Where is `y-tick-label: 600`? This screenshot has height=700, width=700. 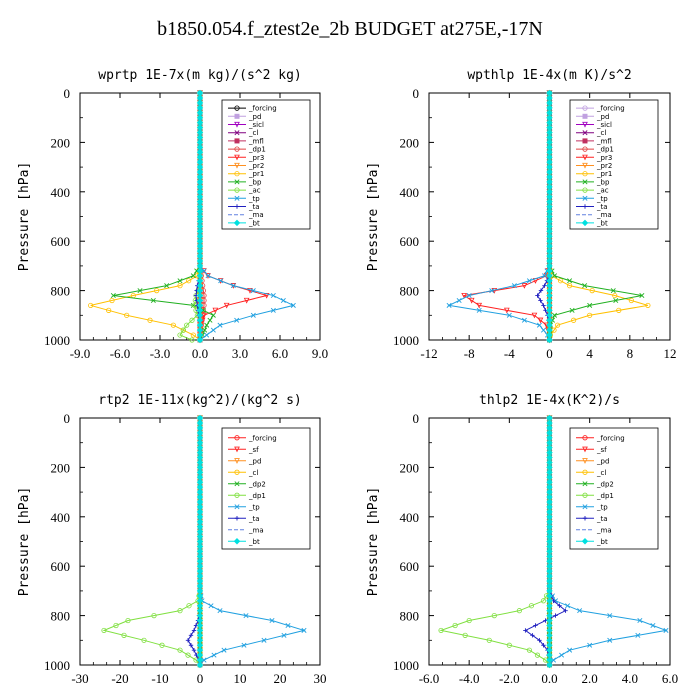
y-tick-label: 600 is located at coordinates (61, 241).